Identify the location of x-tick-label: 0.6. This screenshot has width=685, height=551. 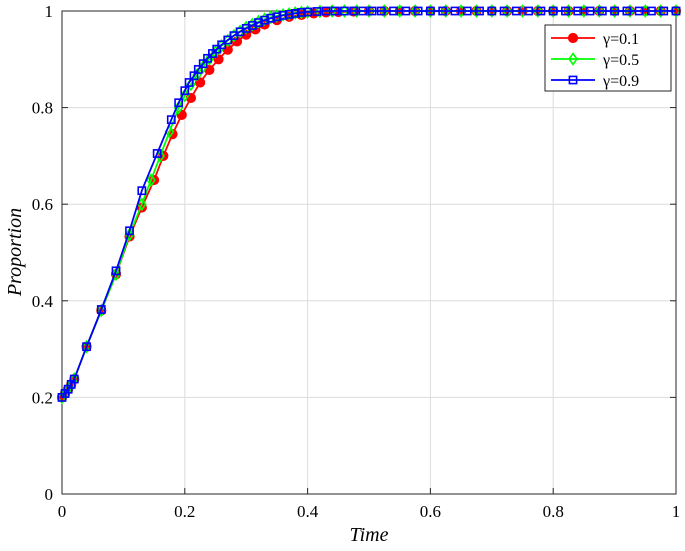
(430, 511).